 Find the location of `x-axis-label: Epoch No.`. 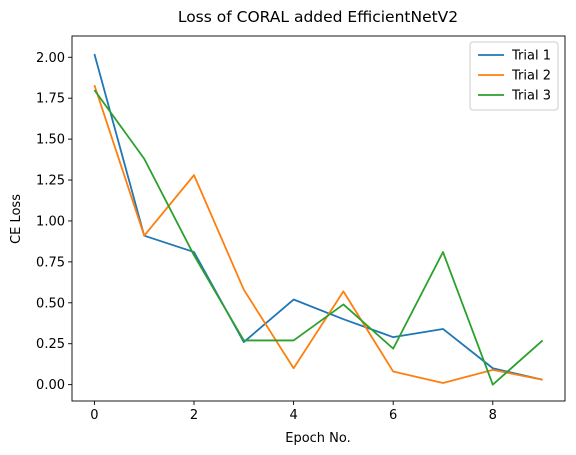

x-axis-label: Epoch No. is located at coordinates (318, 438).